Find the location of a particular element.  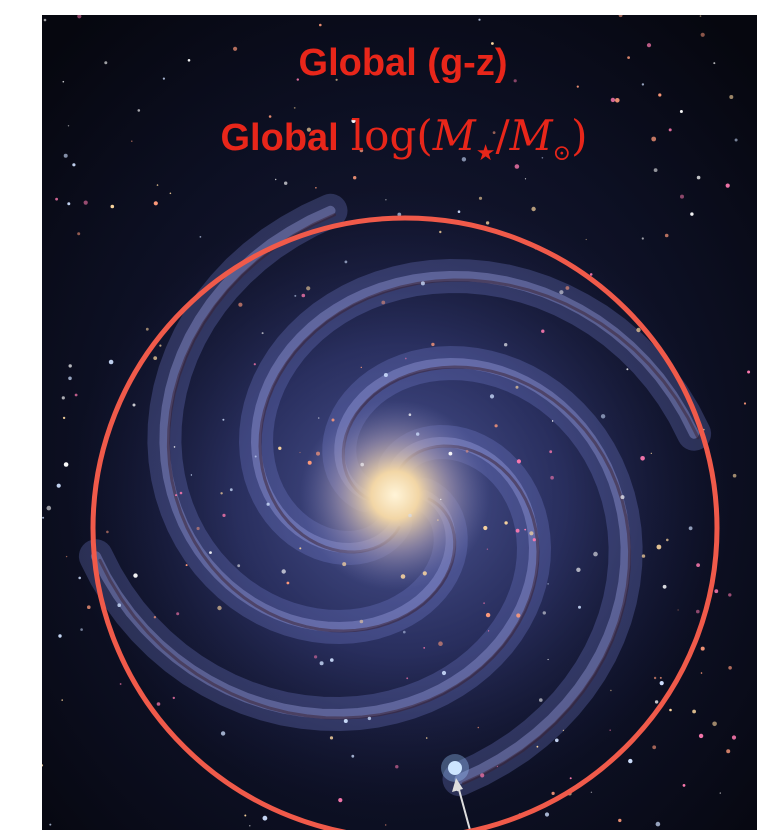

arrow-shaft is located at coordinates (464, 807).